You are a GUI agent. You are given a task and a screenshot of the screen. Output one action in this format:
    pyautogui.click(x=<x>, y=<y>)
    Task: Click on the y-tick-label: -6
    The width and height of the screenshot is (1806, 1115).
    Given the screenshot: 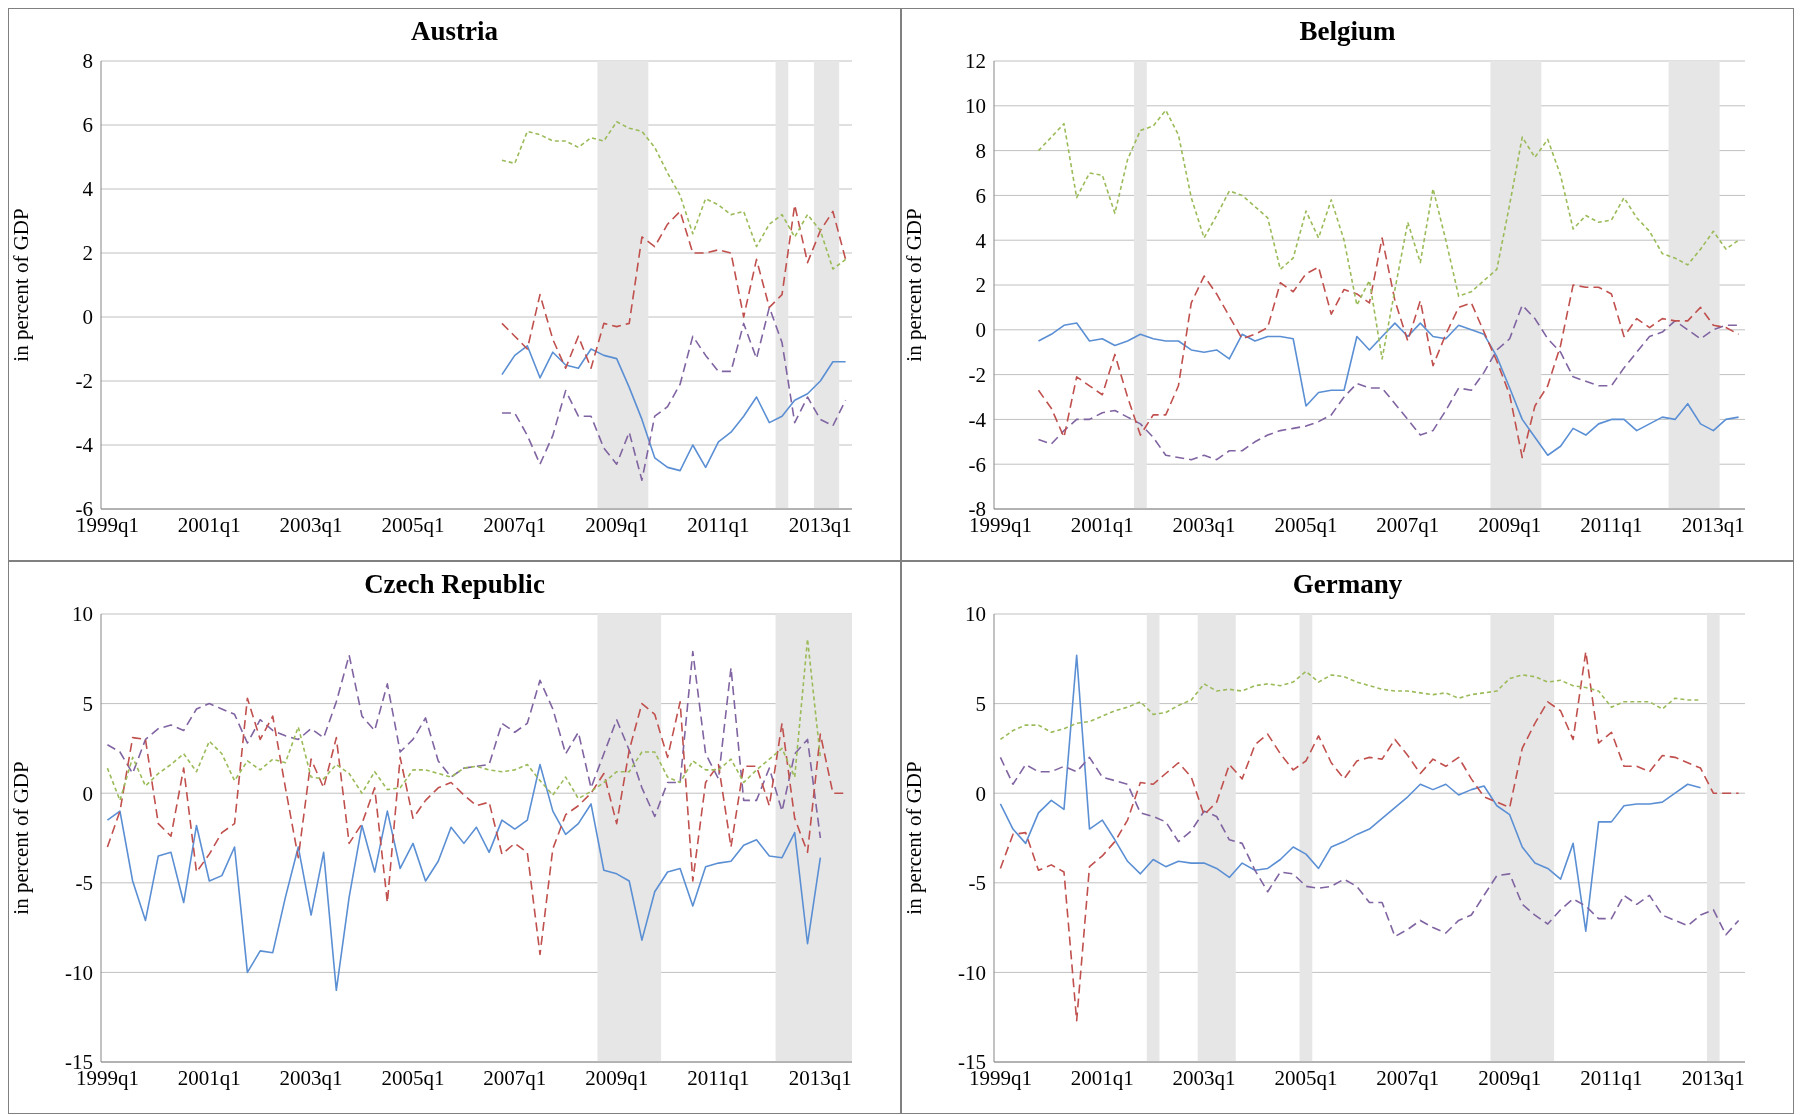 What is the action you would take?
    pyautogui.click(x=977, y=464)
    